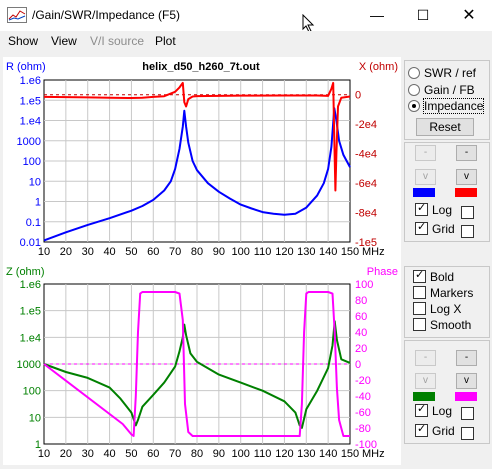  I want to click on right-tick-label: -20, so click(363, 381).